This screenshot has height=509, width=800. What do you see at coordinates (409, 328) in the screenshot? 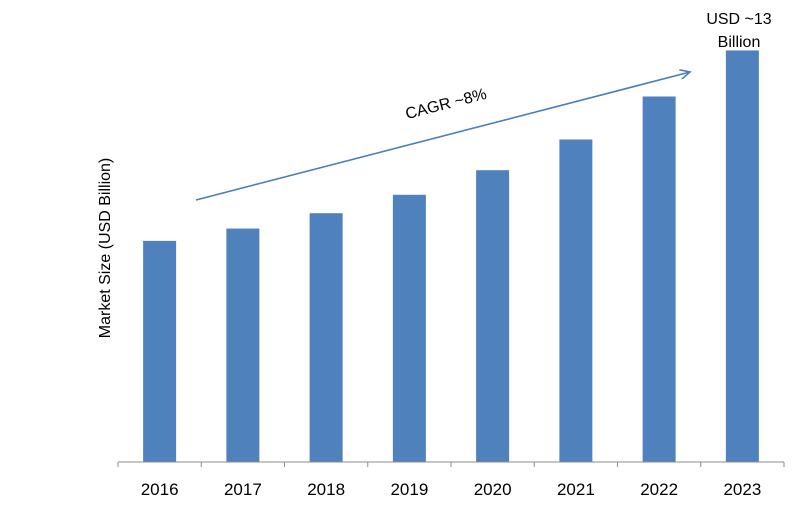
I see `bar-2019` at bounding box center [409, 328].